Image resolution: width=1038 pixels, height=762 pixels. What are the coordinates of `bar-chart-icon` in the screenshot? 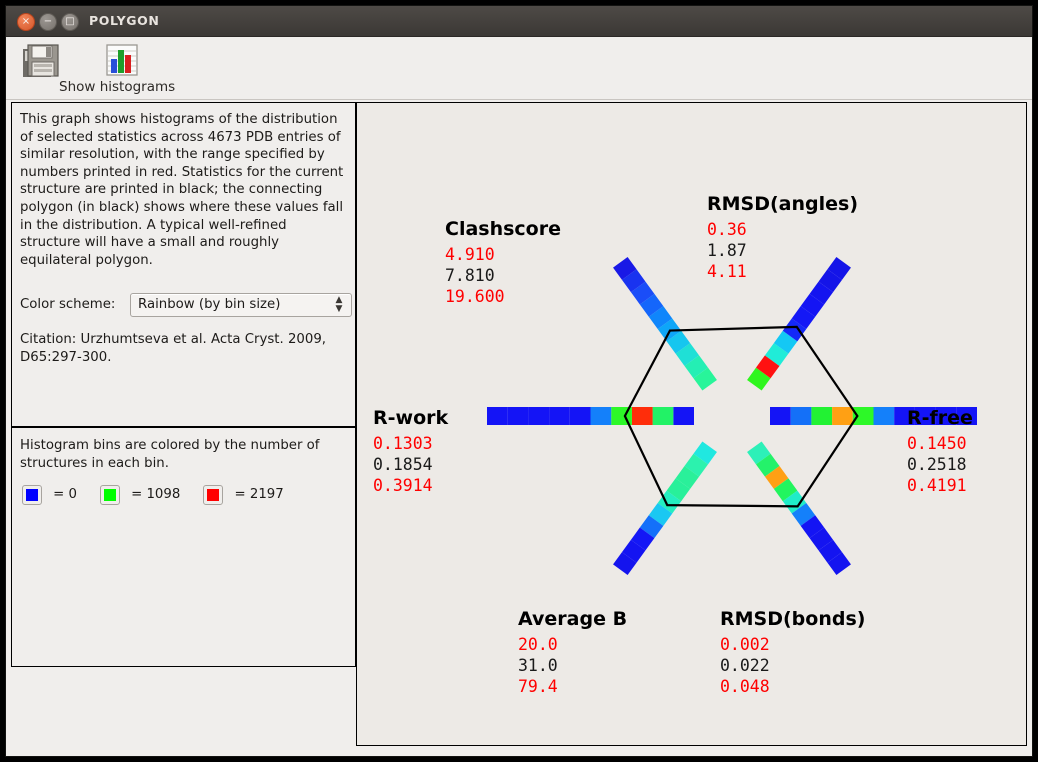 It's located at (122, 60).